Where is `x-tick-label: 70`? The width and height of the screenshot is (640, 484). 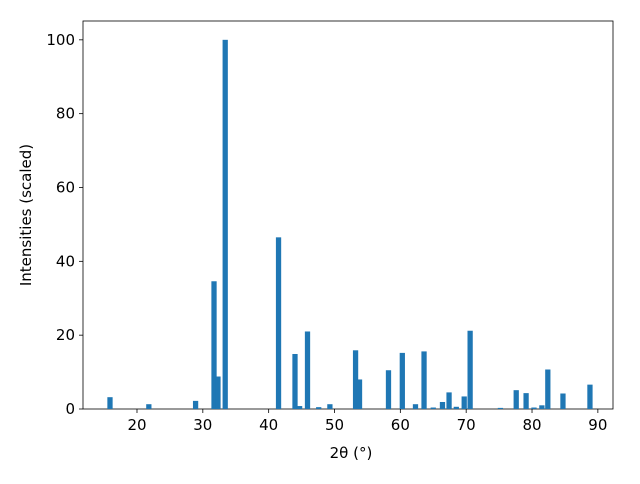
x-tick-label: 70 is located at coordinates (466, 425).